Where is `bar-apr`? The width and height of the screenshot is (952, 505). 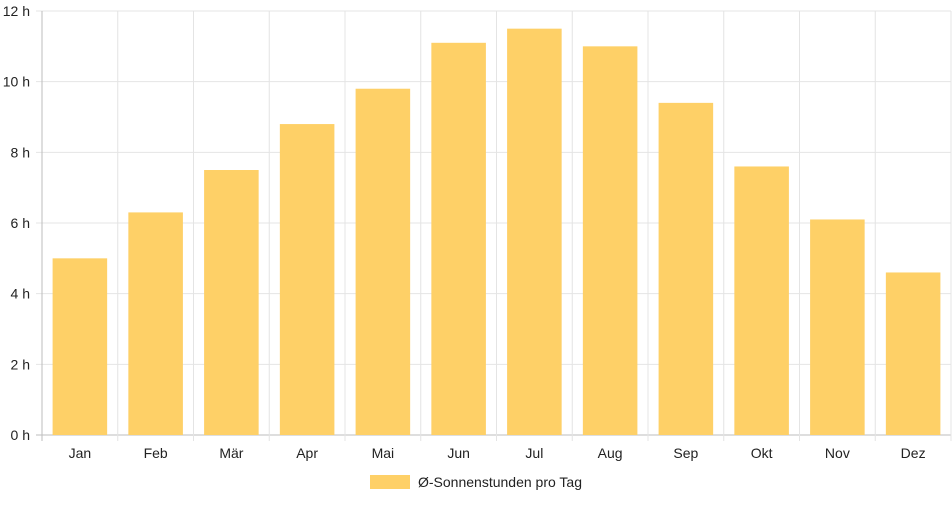
bar-apr is located at coordinates (307, 280).